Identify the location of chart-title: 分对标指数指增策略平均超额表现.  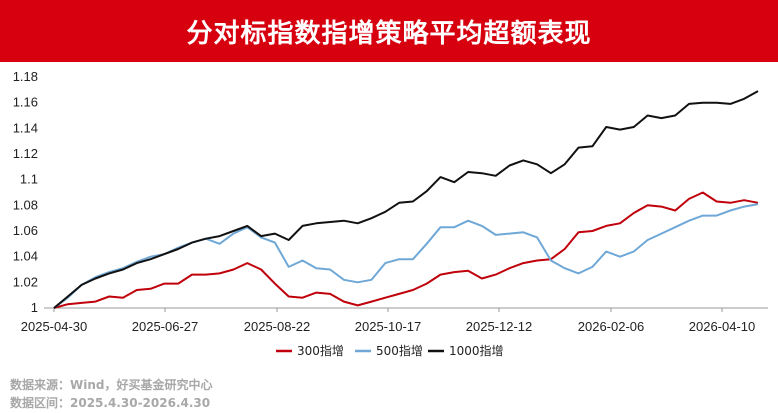
(389, 33).